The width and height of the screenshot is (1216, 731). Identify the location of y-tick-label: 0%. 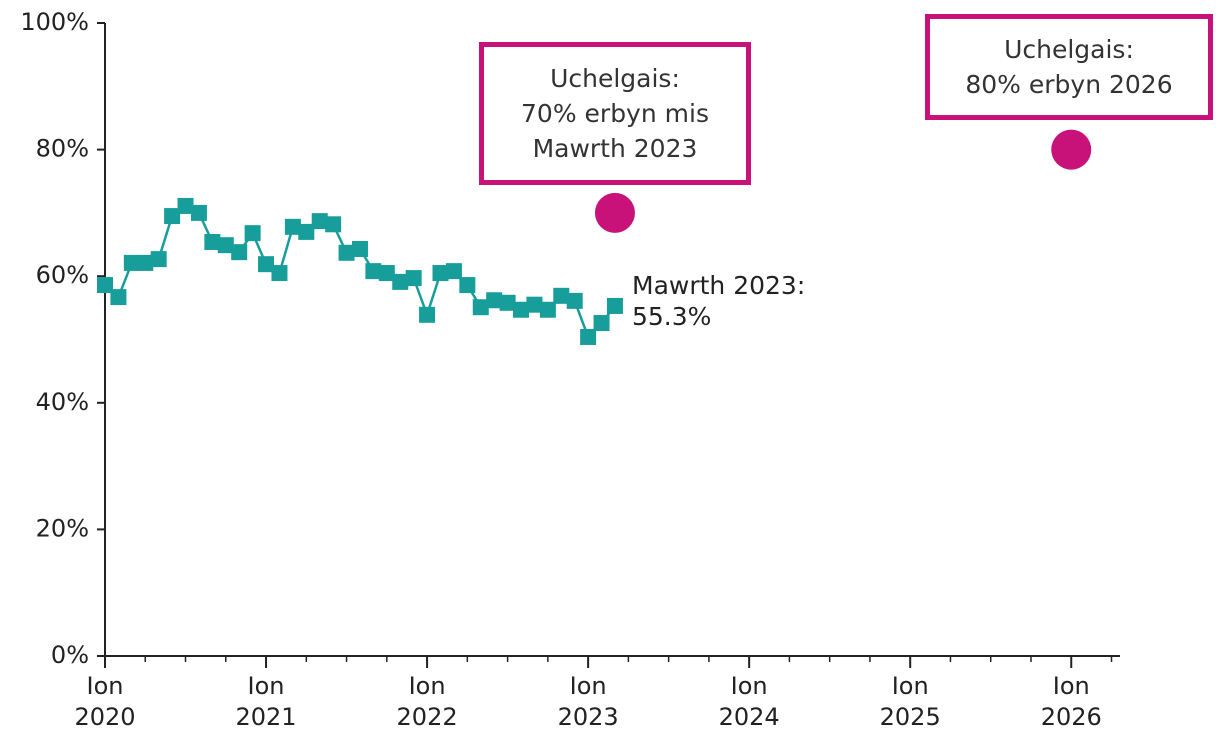
(70, 655).